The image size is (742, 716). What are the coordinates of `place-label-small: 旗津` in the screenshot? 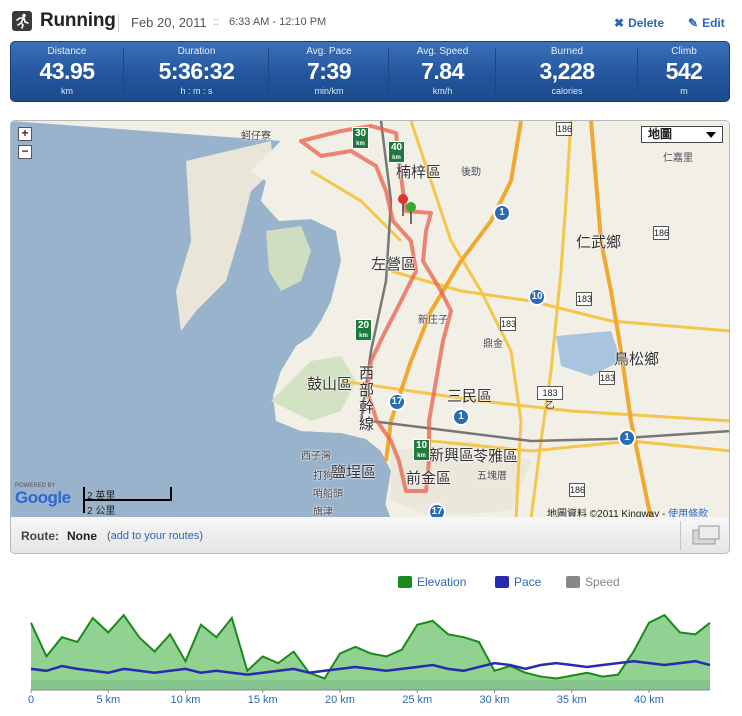 It's located at (323, 512).